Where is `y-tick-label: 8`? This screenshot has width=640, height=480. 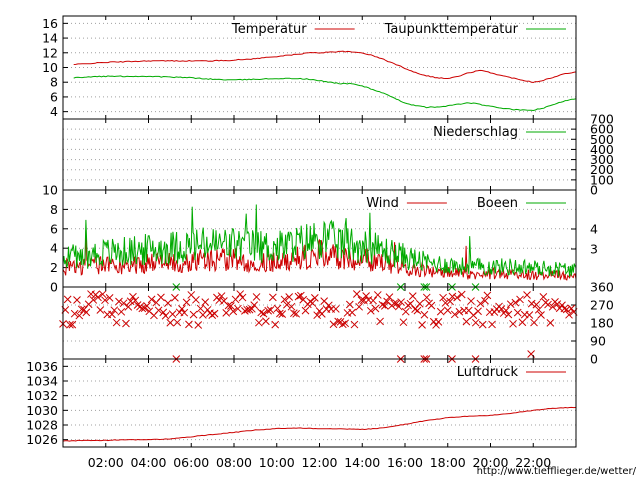
y-tick-label: 8 is located at coordinates (54, 209).